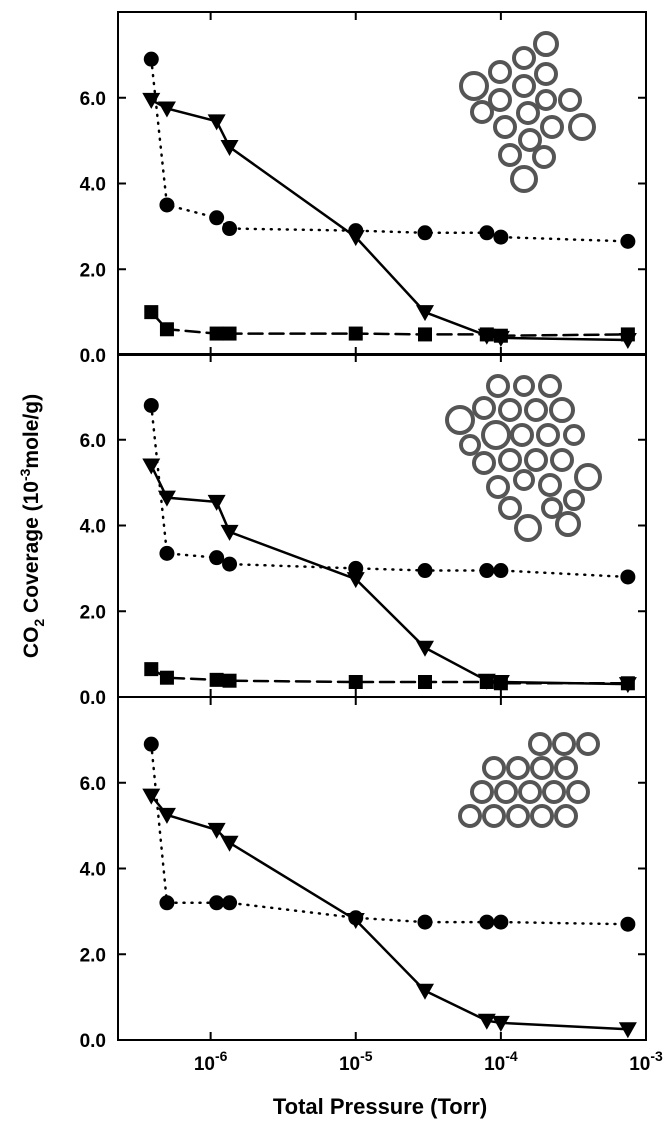 The image size is (666, 1142). I want to click on y-tick-label: 6.0, so click(93, 99).